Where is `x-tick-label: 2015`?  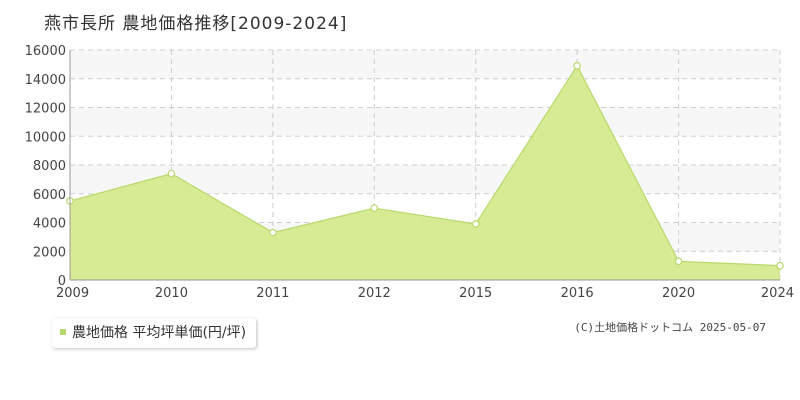 x-tick-label: 2015 is located at coordinates (475, 293).